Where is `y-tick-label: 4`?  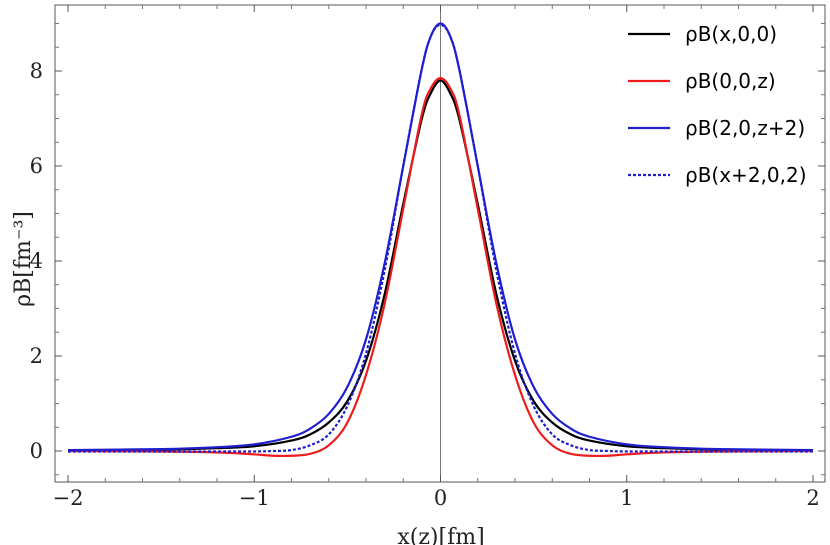
y-tick-label: 4 is located at coordinates (36, 261).